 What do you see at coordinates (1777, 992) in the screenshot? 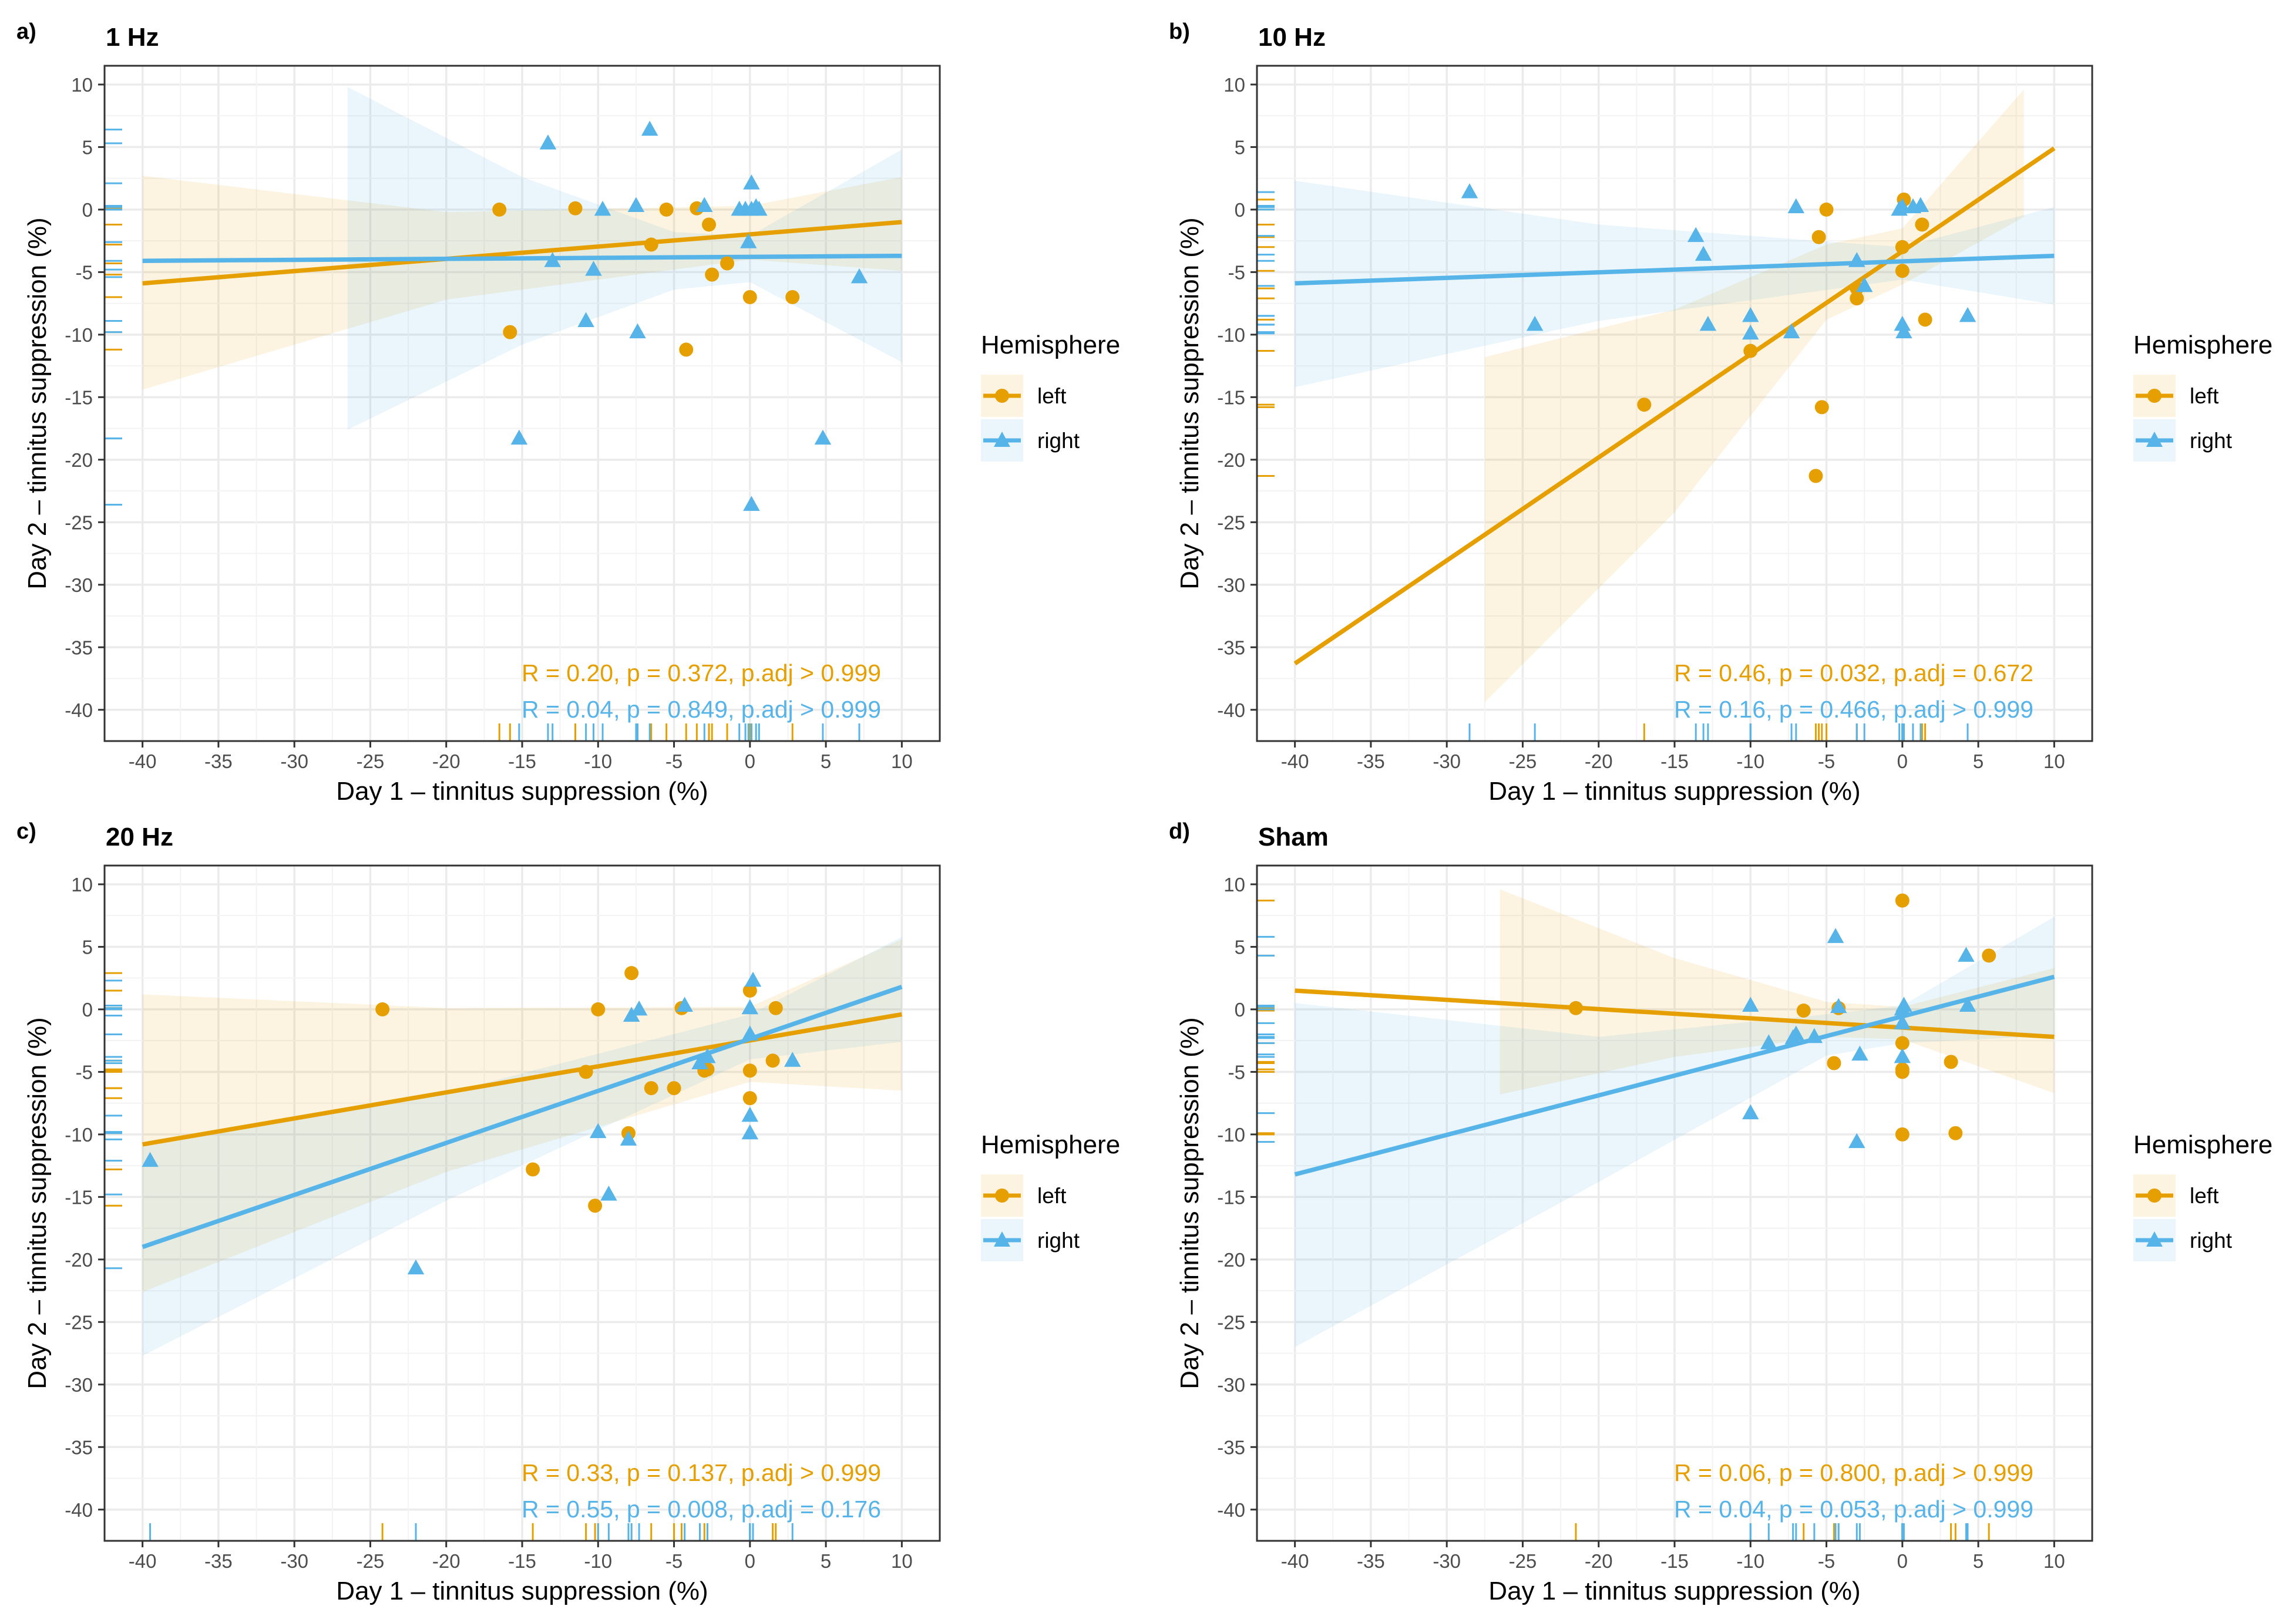
I see `confidence-band-left` at bounding box center [1777, 992].